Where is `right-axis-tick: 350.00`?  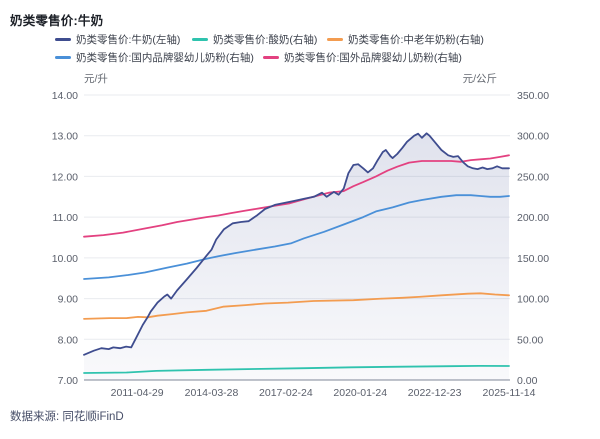
right-axis-tick: 350.00 is located at coordinates (533, 96).